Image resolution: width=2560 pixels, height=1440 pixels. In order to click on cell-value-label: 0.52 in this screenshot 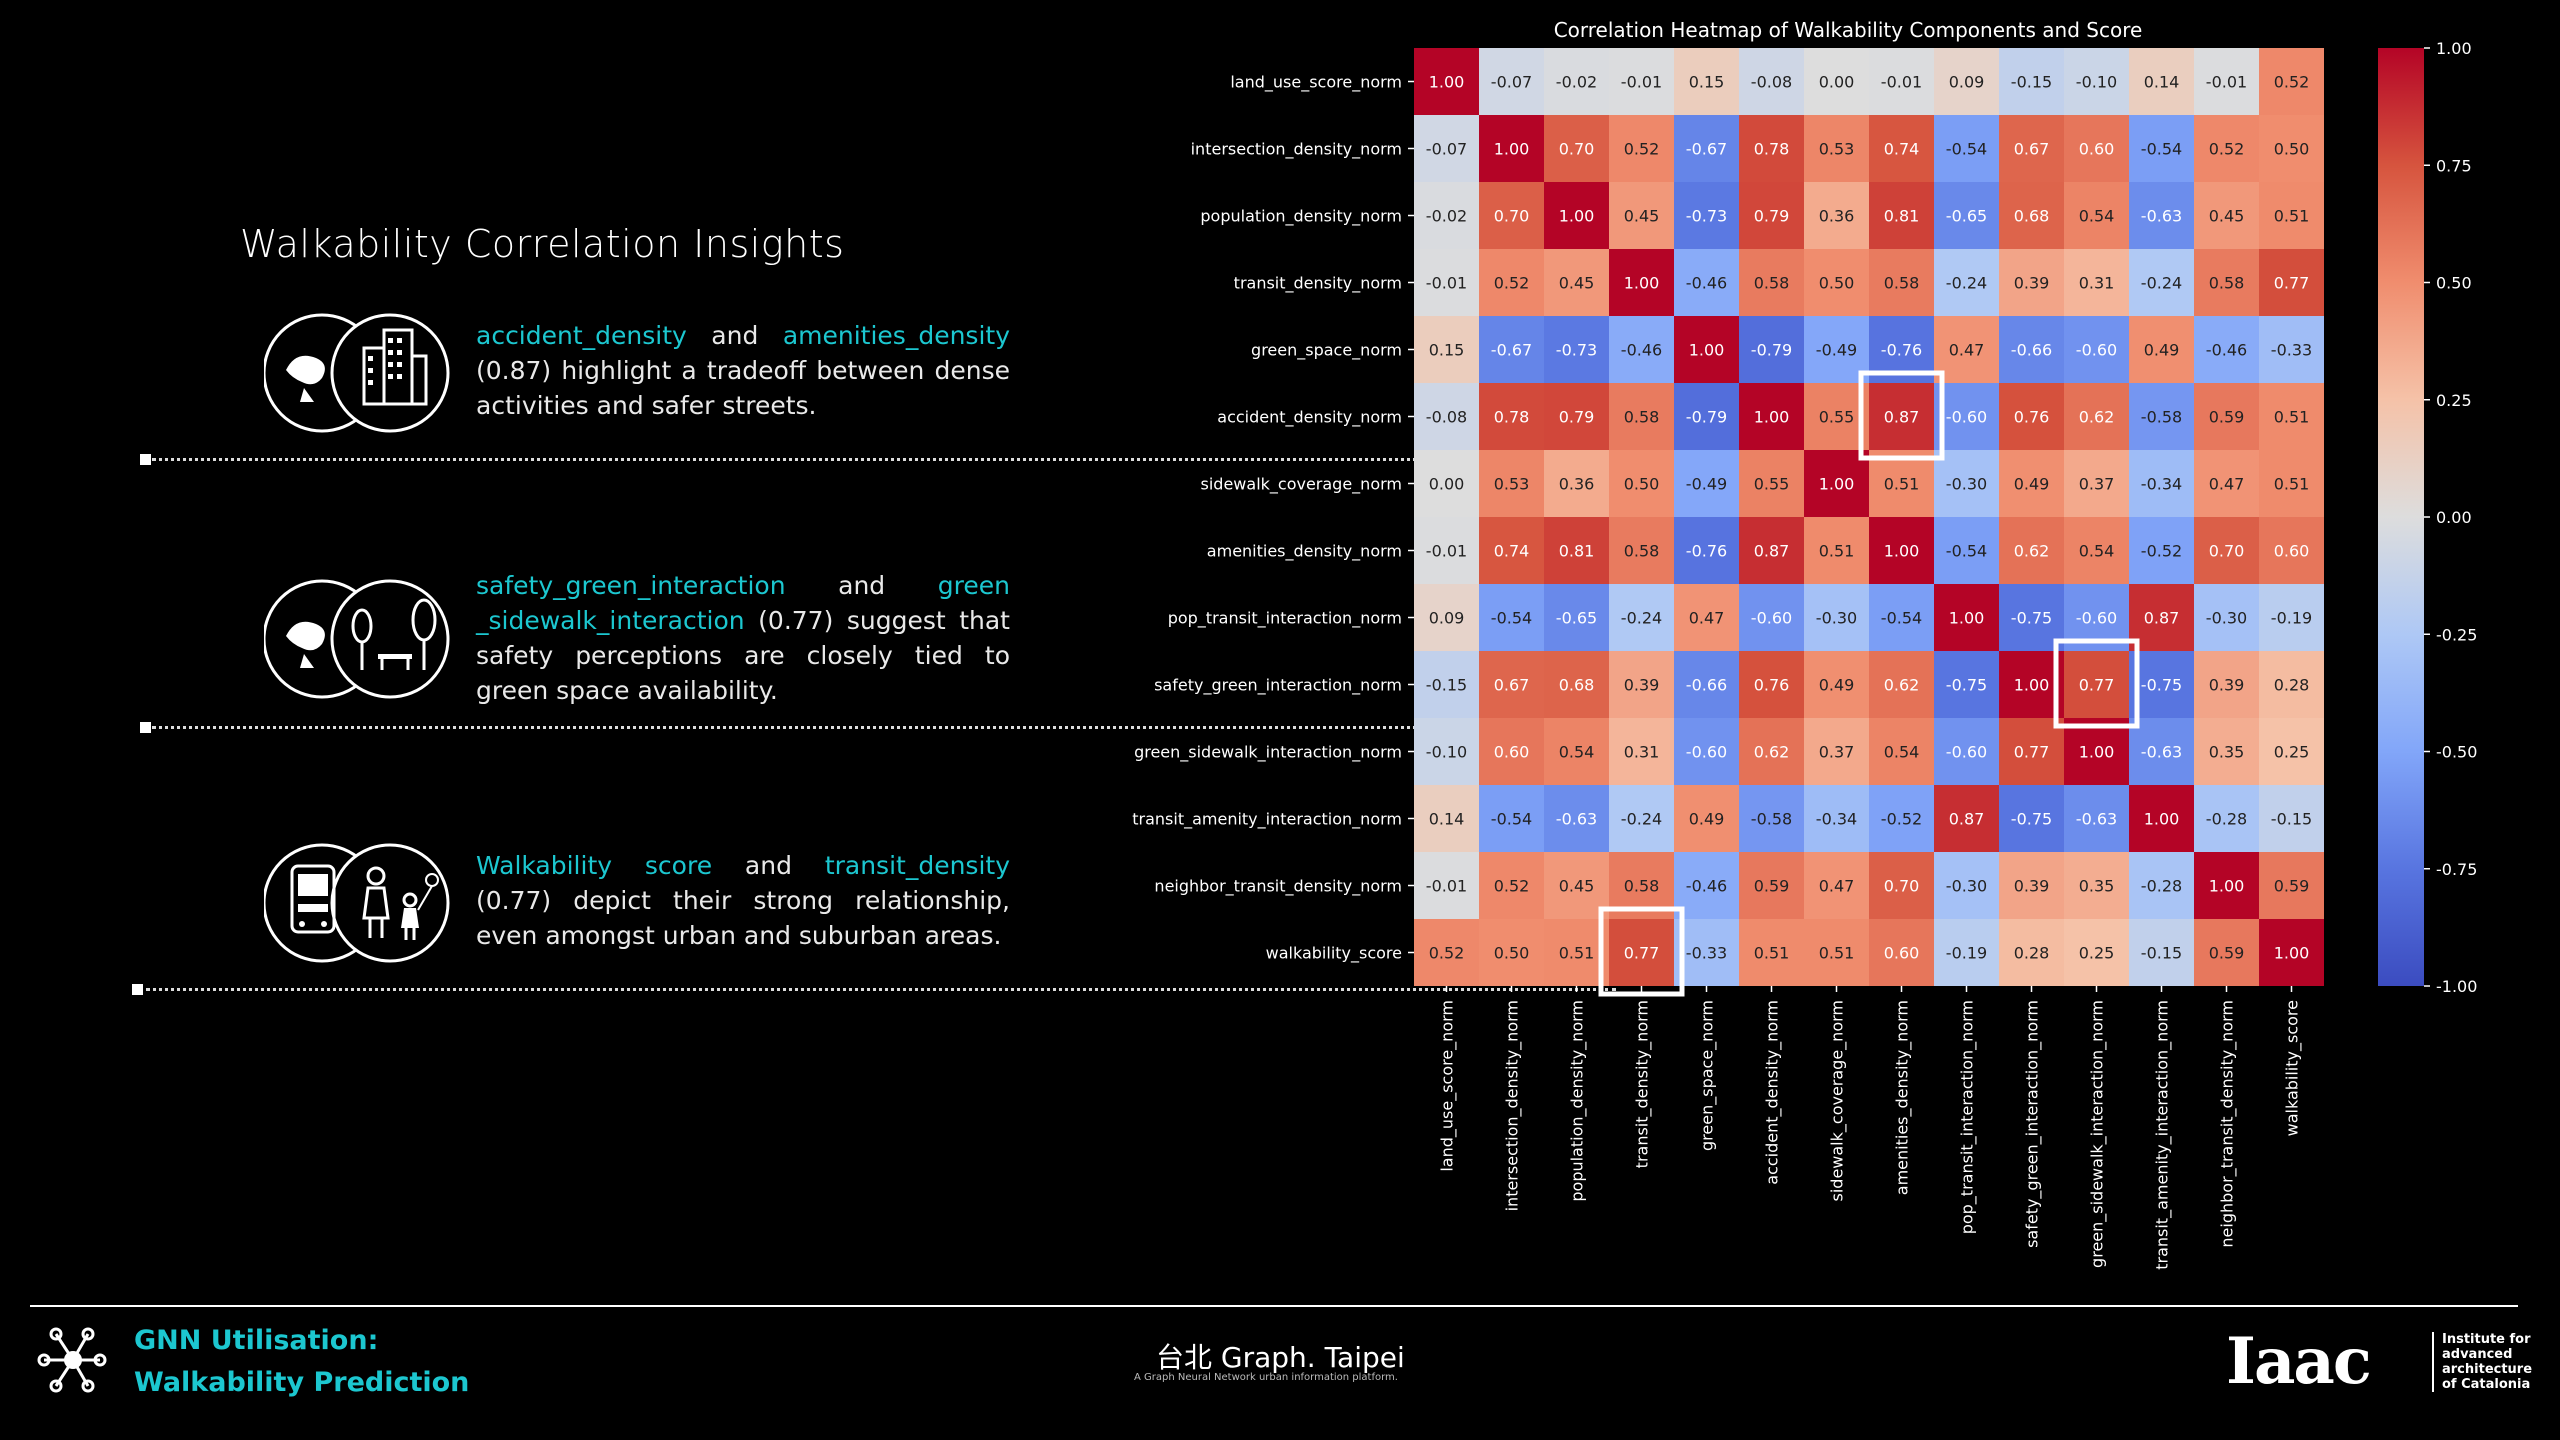, I will do `click(1512, 886)`.